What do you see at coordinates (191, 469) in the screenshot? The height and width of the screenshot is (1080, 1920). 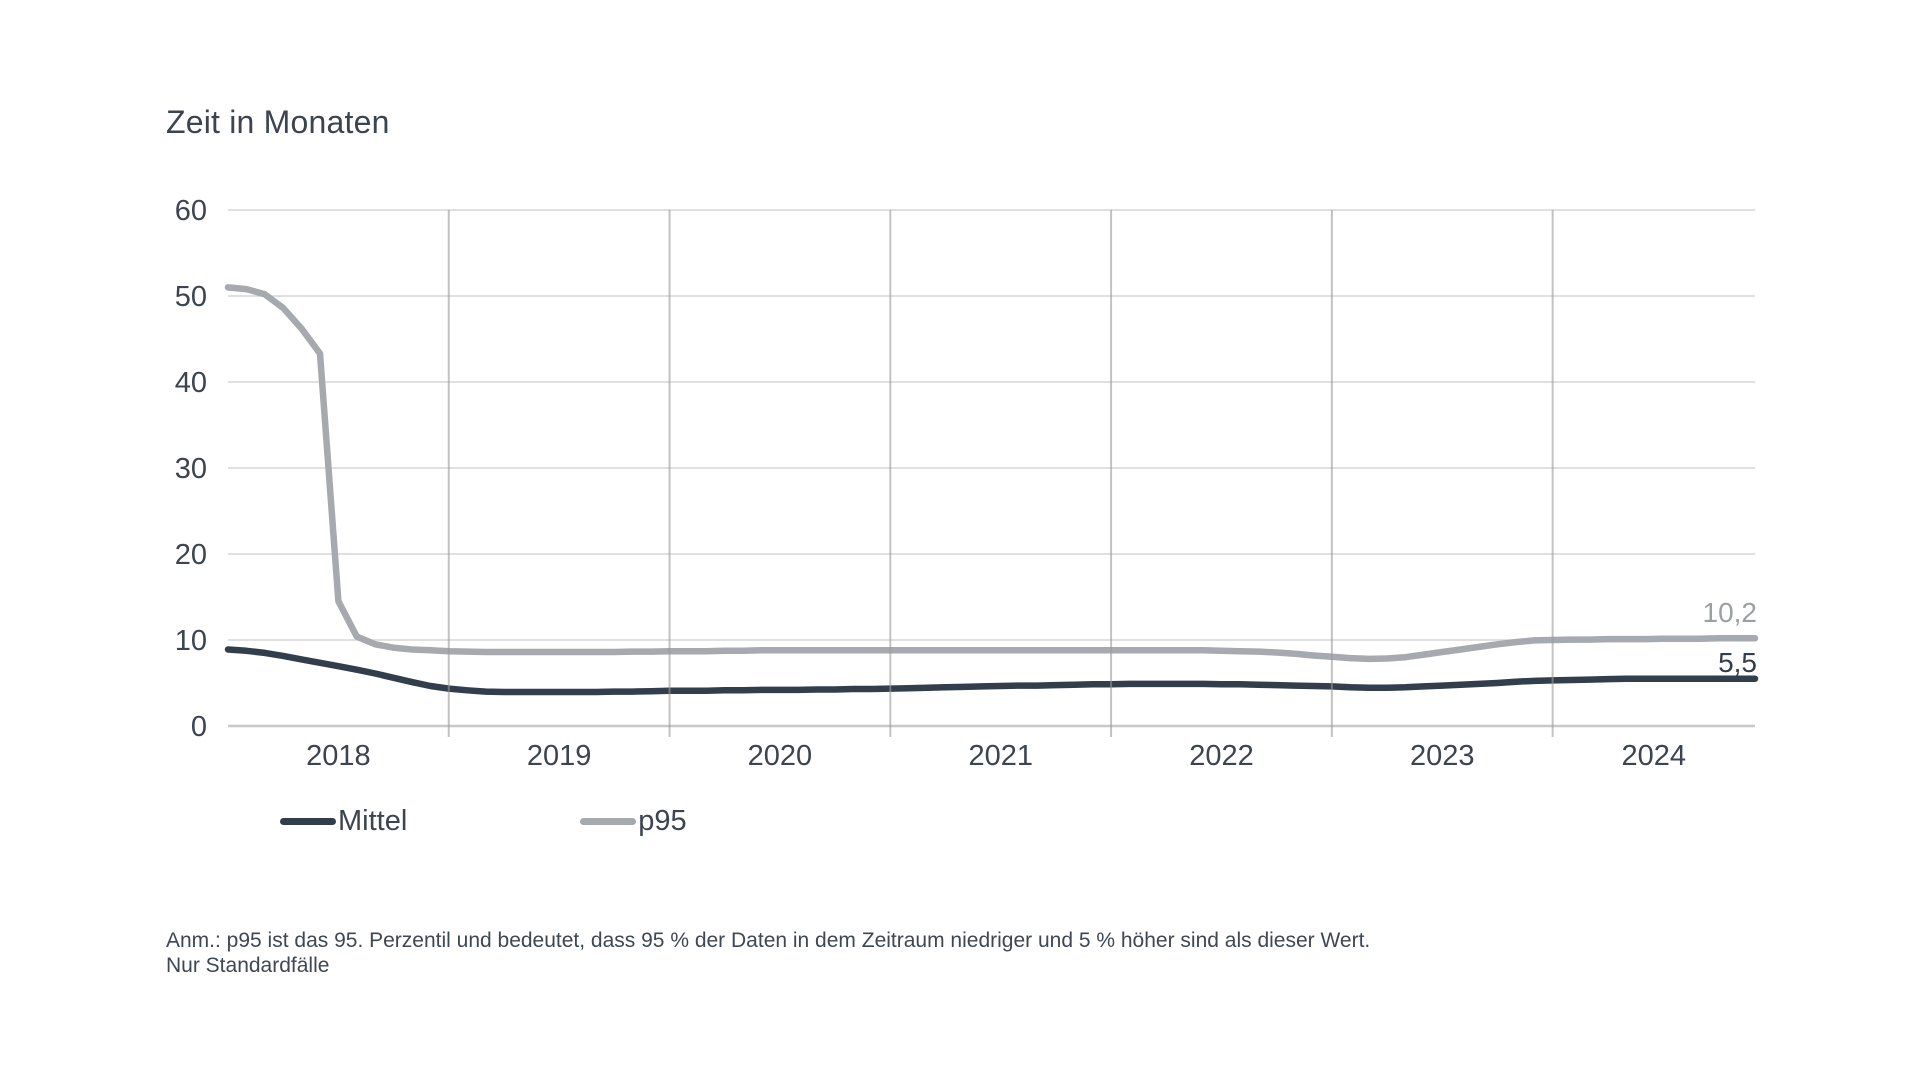 I see `y-axis-tick-label: 30` at bounding box center [191, 469].